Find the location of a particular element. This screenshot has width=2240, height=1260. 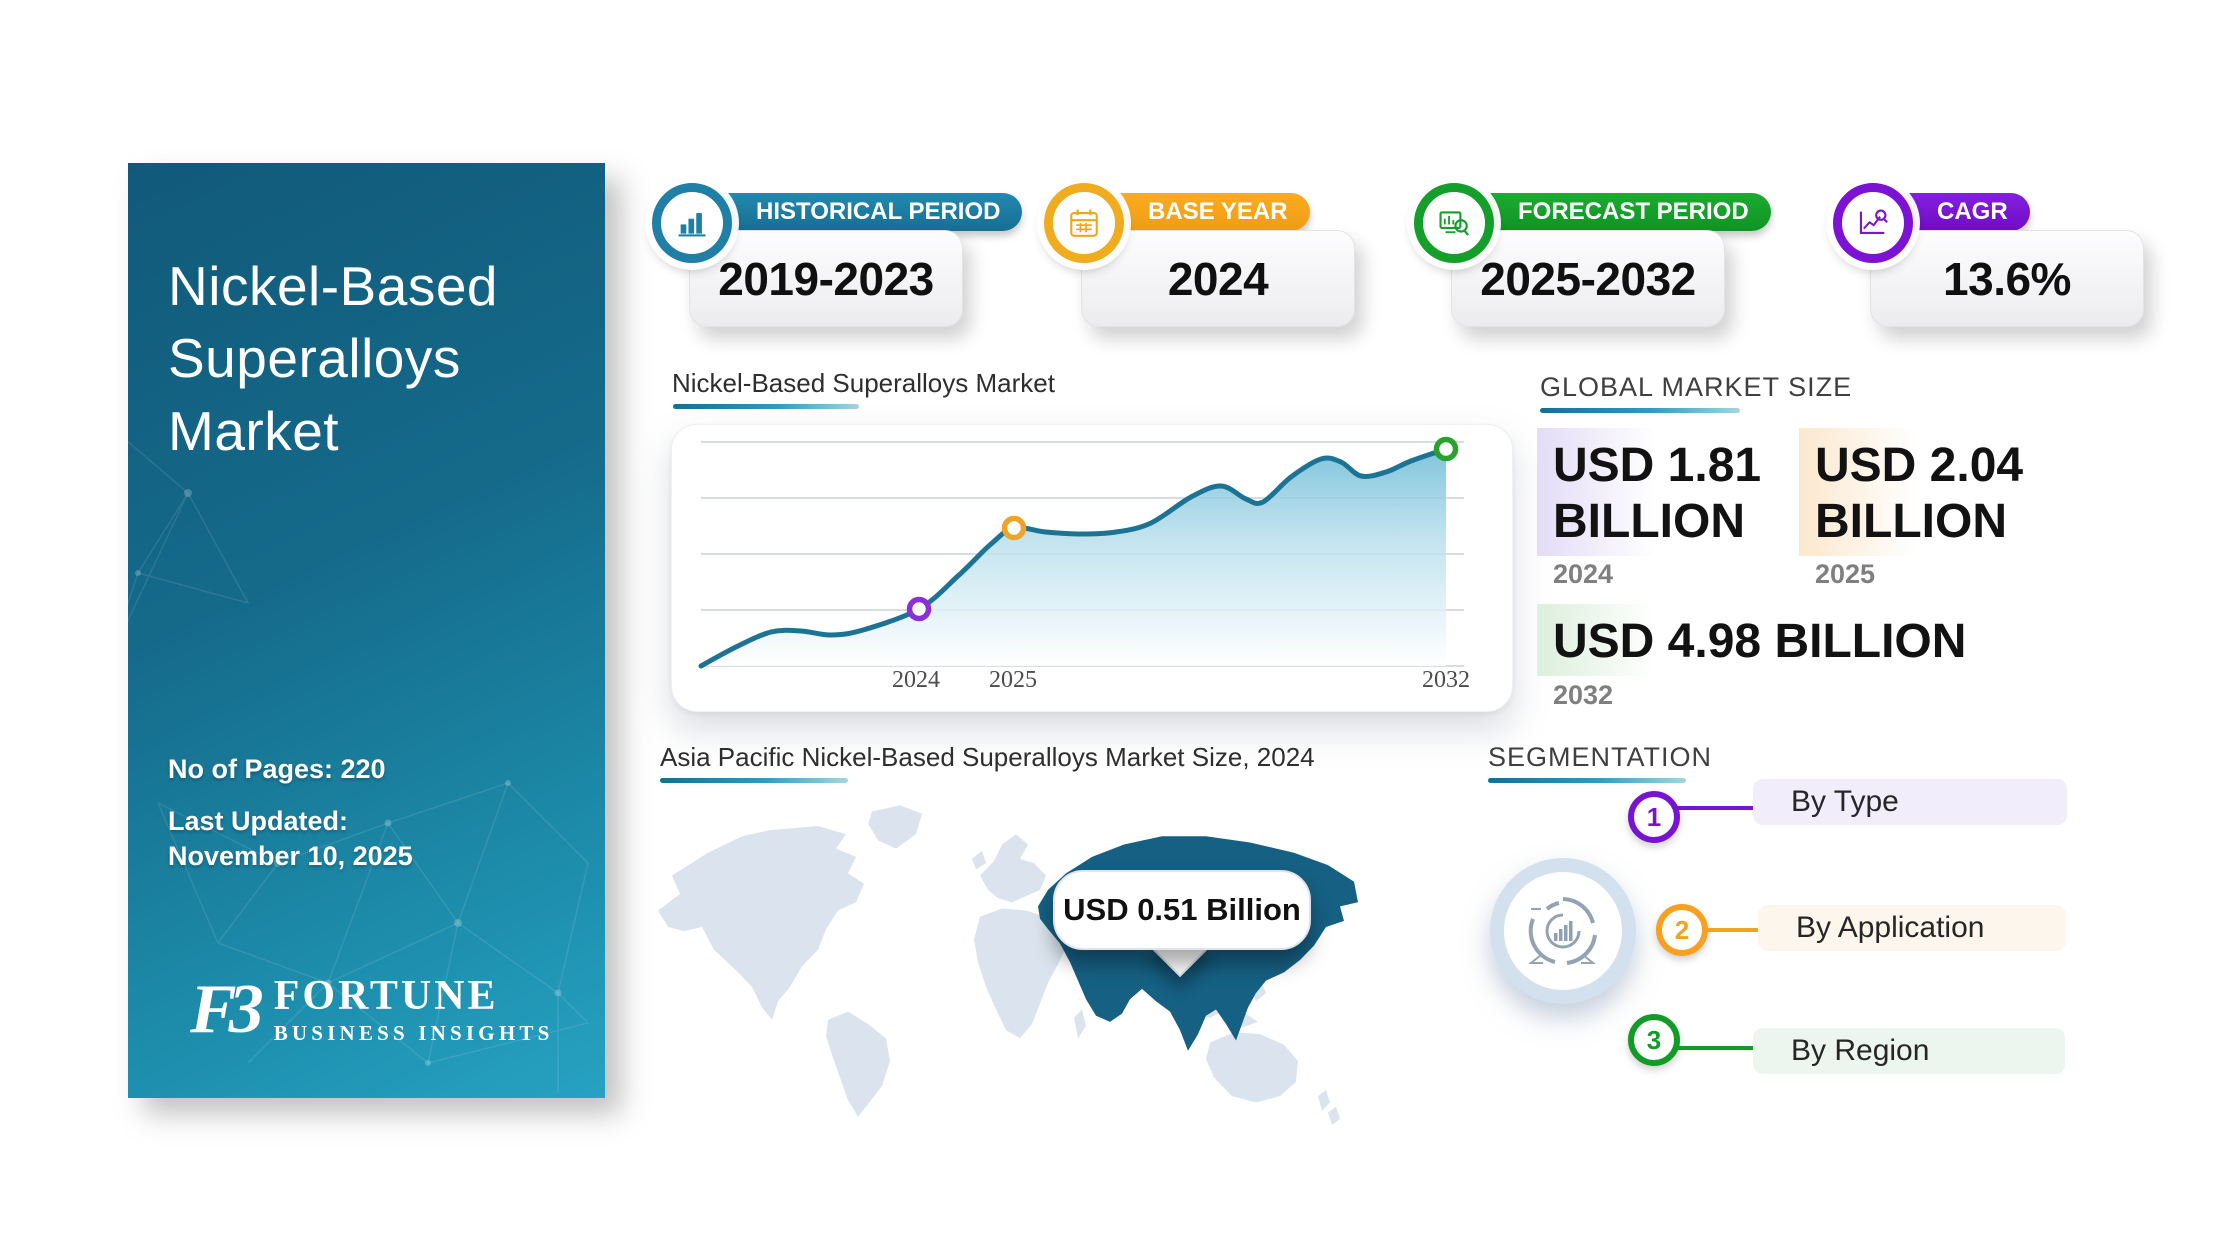

market-size-2032-year: 2032 is located at coordinates (1583, 694).